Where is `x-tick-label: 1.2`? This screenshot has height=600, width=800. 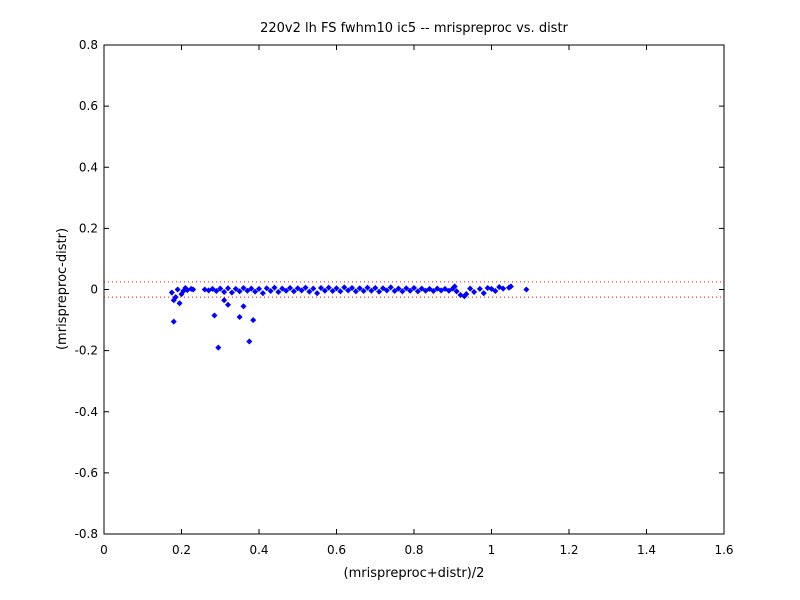 x-tick-label: 1.2 is located at coordinates (568, 550).